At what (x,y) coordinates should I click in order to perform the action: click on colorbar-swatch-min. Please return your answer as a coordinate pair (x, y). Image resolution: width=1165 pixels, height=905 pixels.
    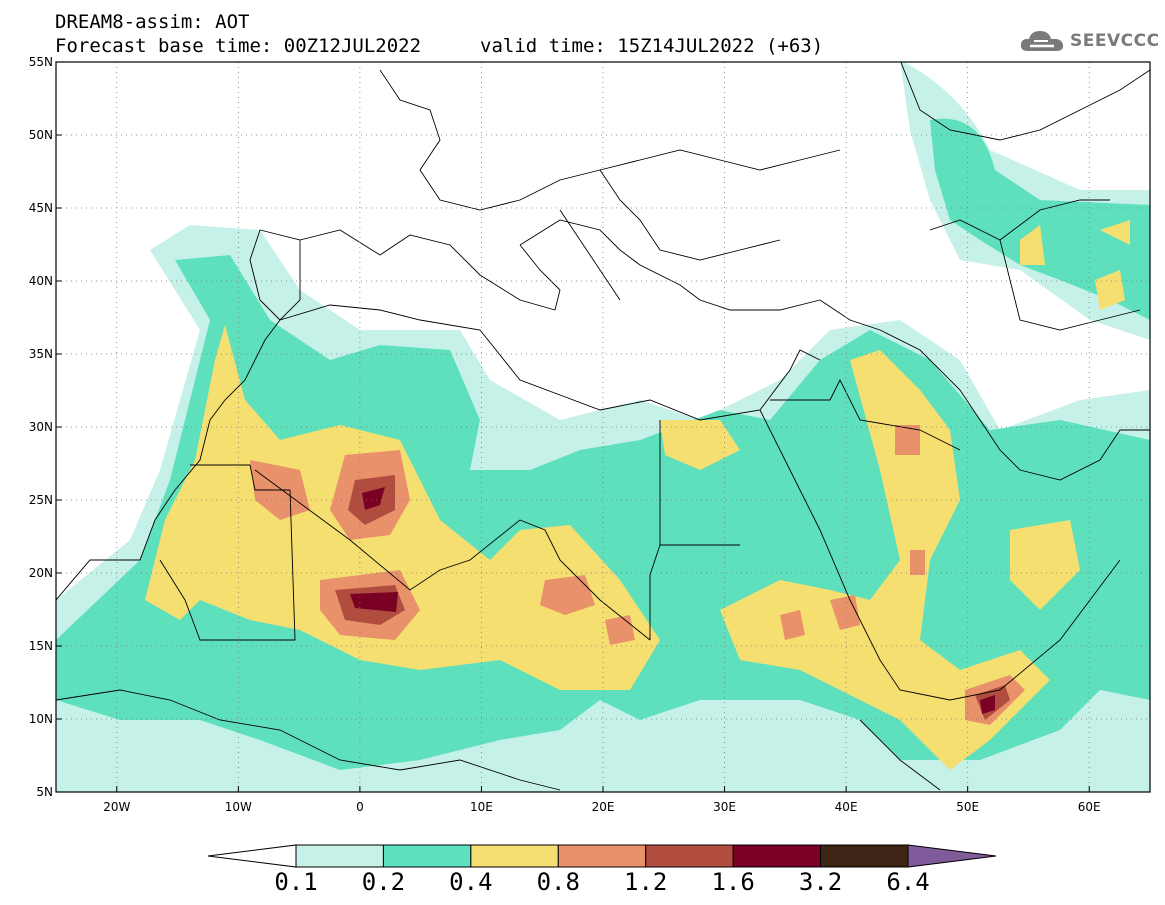
    Looking at the image, I should click on (252, 856).